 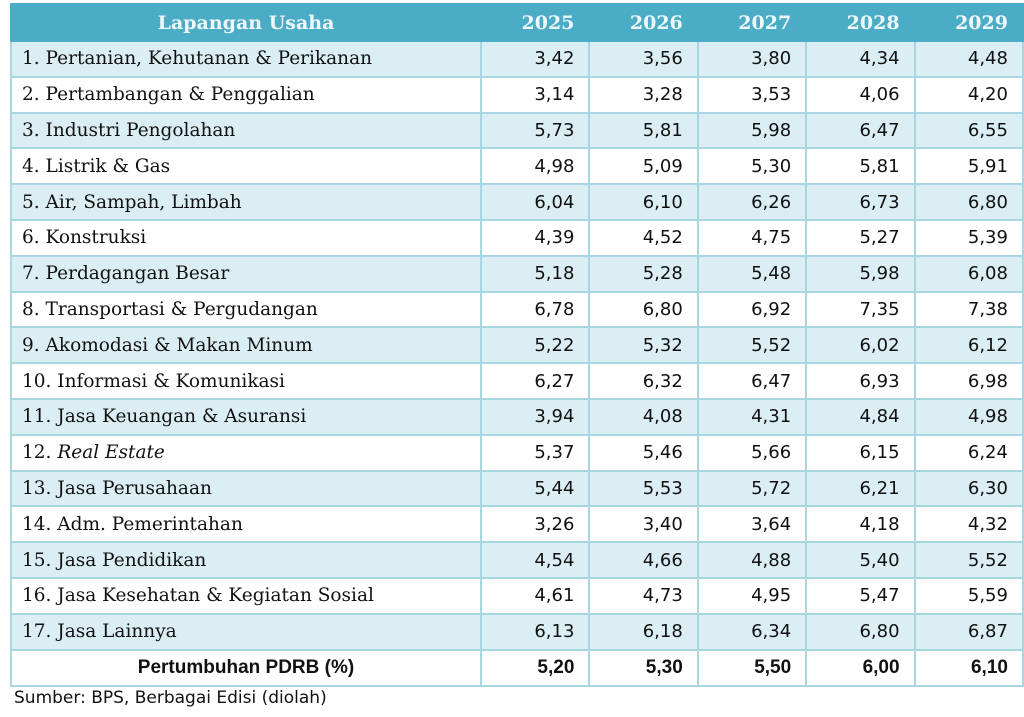 I want to click on header-year: 2028, so click(x=860, y=22).